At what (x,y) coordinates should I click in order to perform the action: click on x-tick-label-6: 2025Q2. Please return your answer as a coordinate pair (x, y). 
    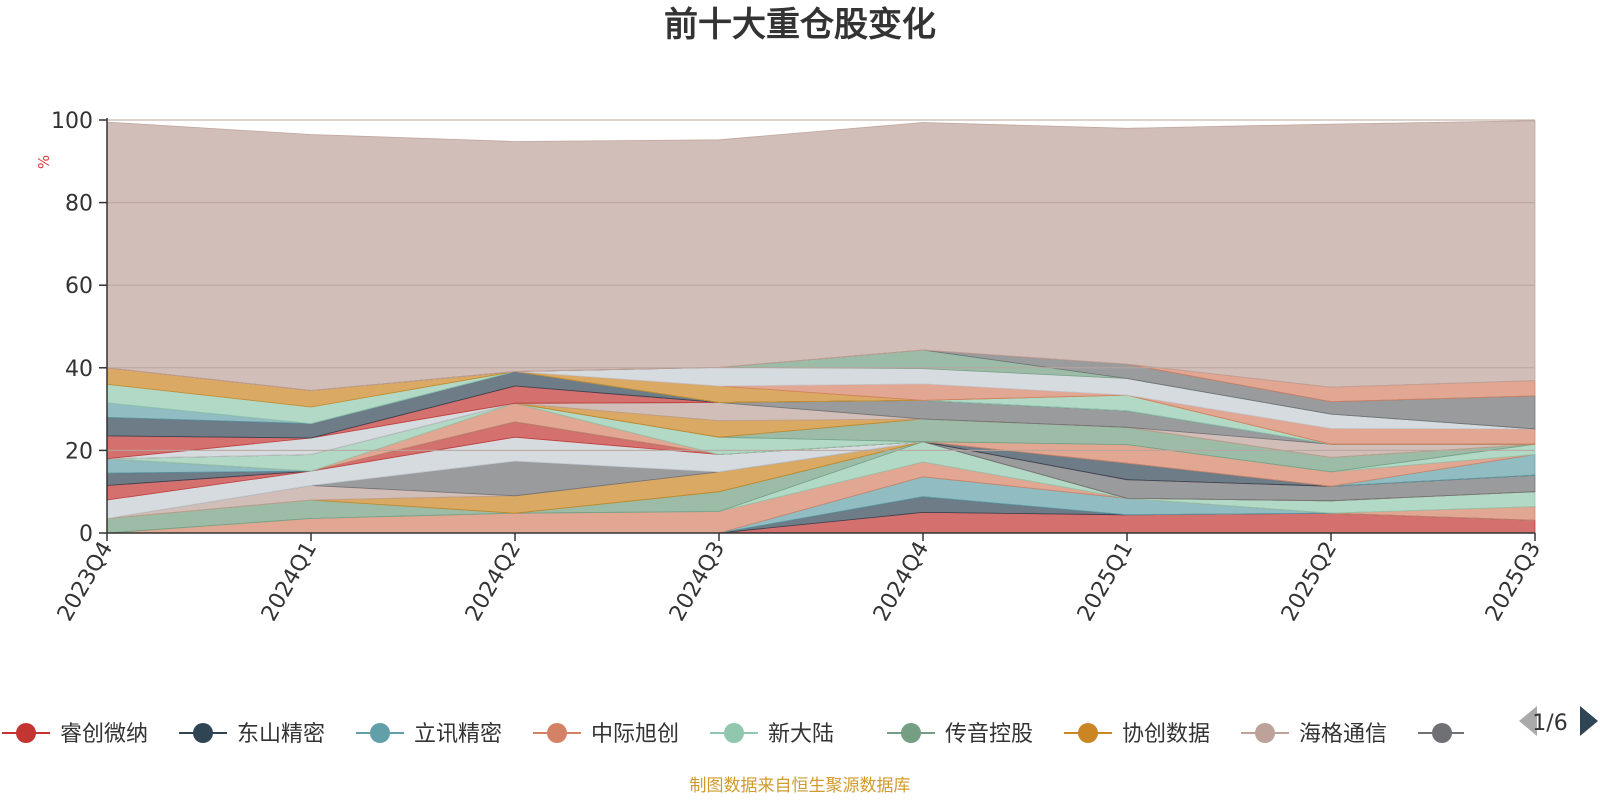
    Looking at the image, I should click on (1309, 582).